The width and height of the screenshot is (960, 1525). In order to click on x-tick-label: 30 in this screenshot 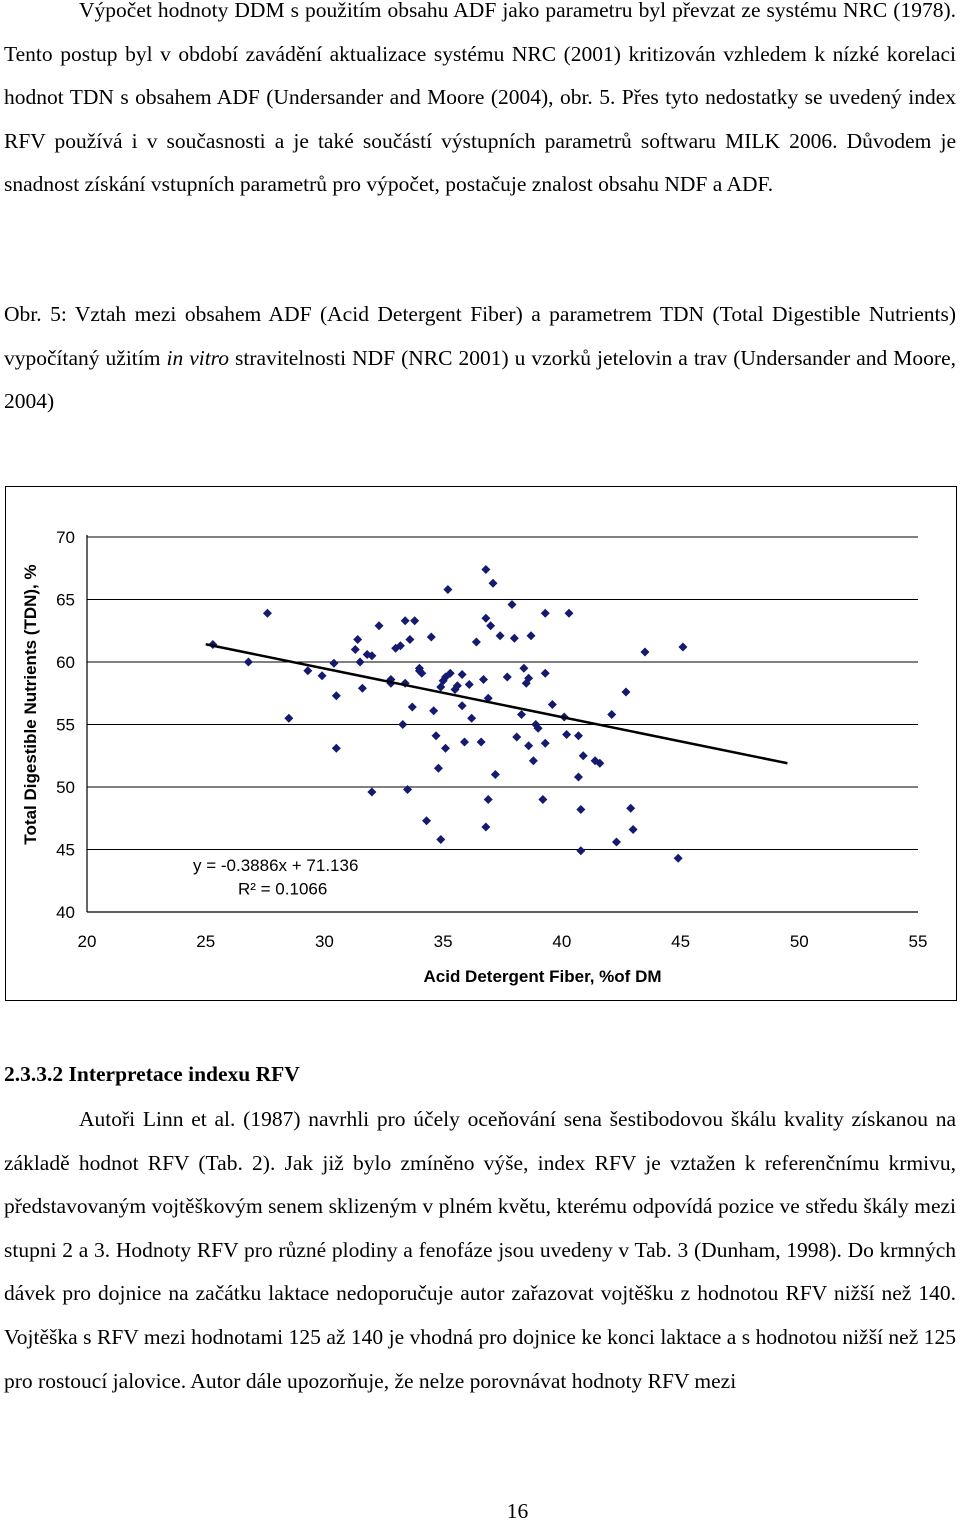, I will do `click(324, 941)`.